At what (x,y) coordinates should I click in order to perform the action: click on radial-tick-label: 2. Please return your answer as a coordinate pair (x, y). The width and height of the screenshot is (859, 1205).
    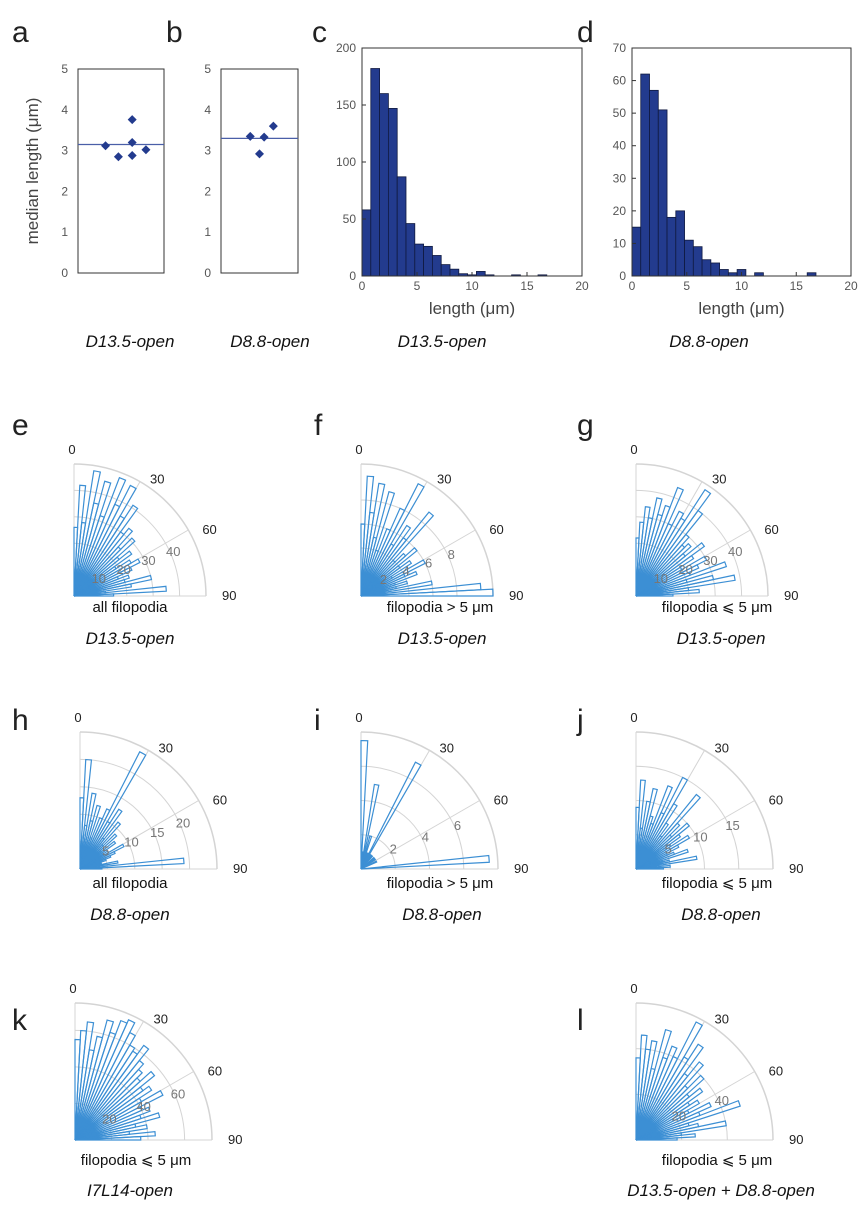
    Looking at the image, I should click on (393, 848).